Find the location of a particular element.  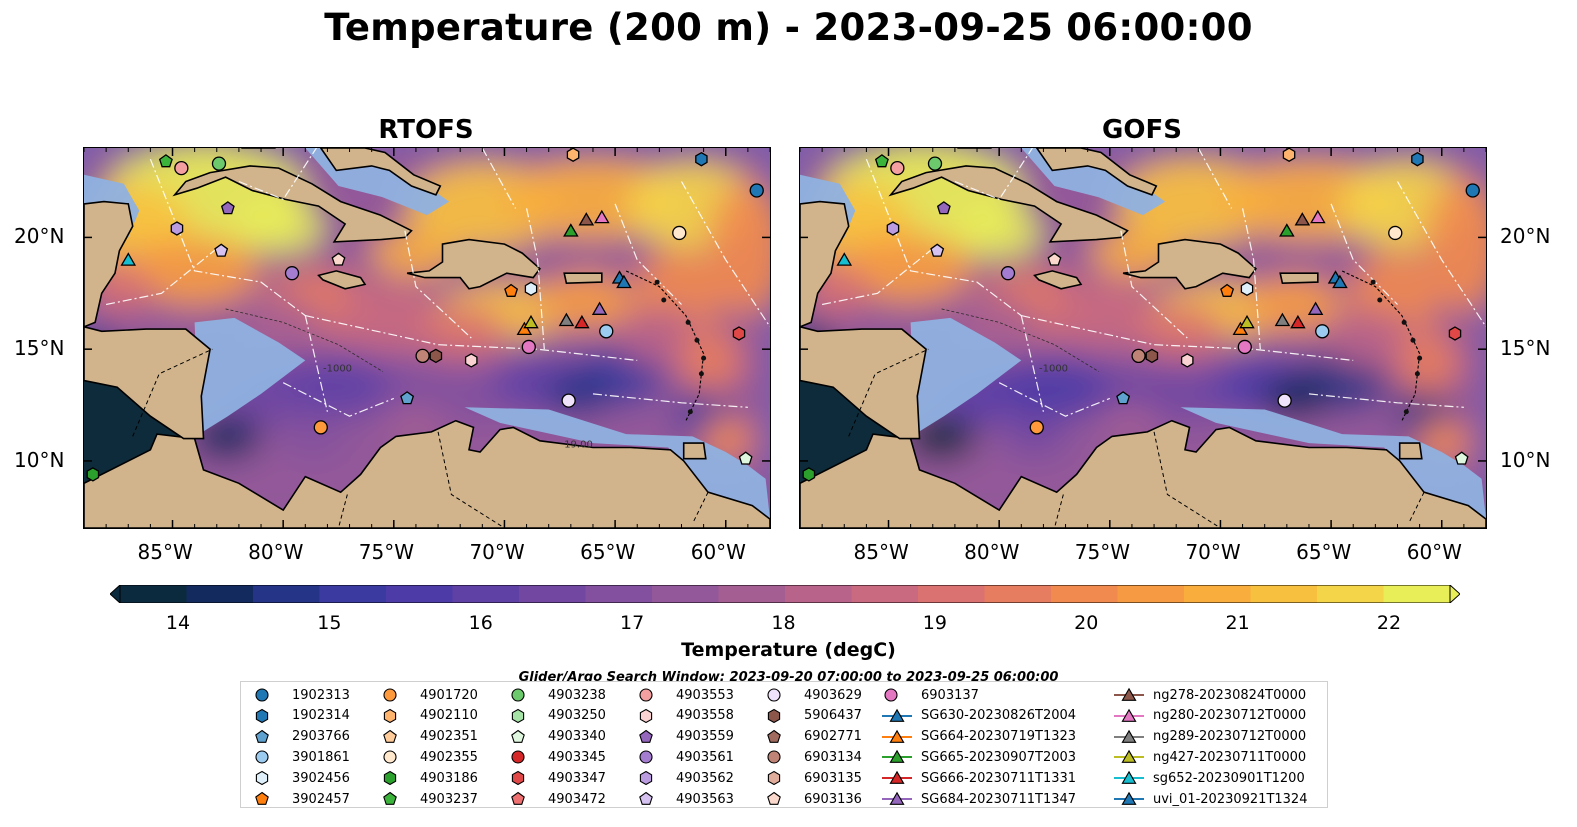

legend-item: 6903134 is located at coordinates (813, 757).